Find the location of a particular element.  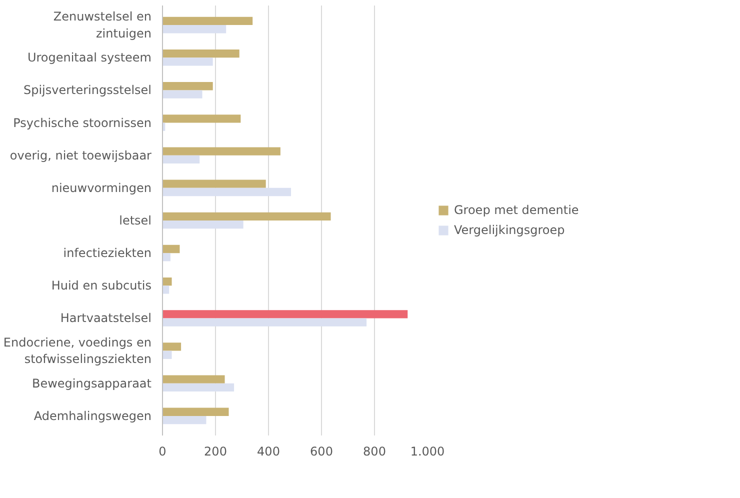

y-tick-label: Zenuwstelsel en zintuigen is located at coordinates (102, 25).